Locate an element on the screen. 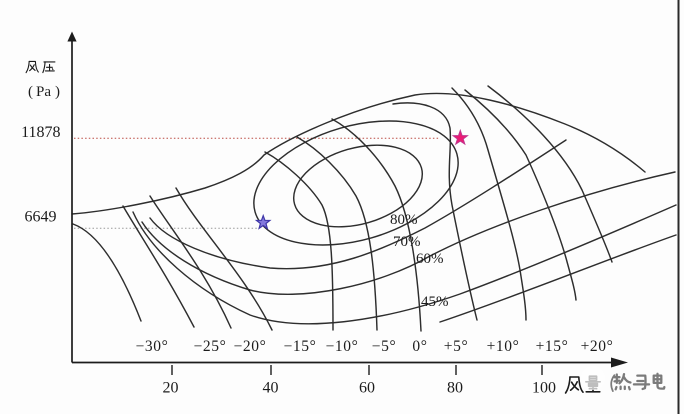 The image size is (684, 414). svg-text: 45% is located at coordinates (435, 302).